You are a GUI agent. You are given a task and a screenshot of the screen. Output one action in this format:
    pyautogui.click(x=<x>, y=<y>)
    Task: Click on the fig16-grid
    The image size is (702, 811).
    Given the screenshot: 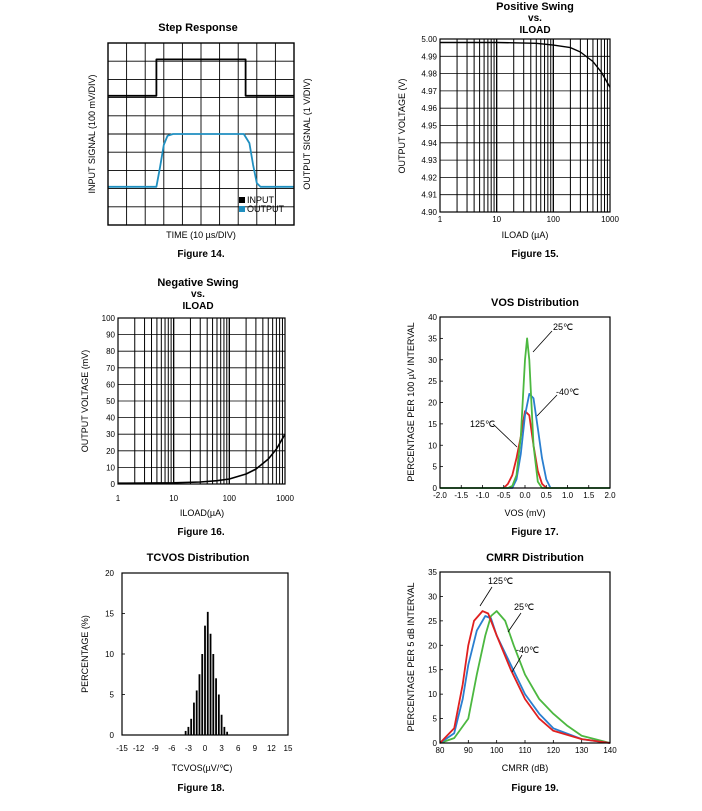 What is the action you would take?
    pyautogui.click(x=201, y=401)
    